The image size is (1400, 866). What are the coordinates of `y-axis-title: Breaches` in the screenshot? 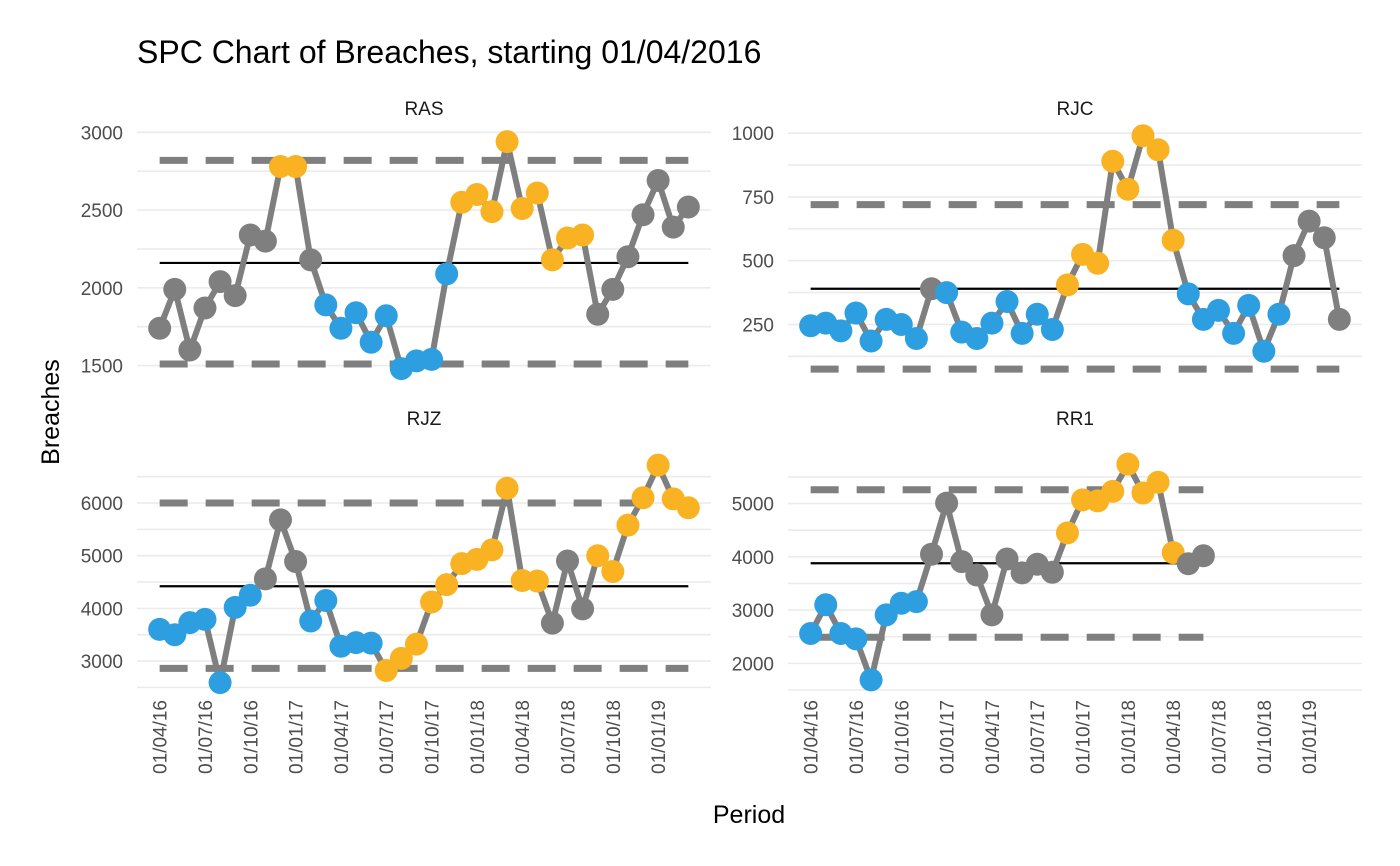 It's located at (51, 412).